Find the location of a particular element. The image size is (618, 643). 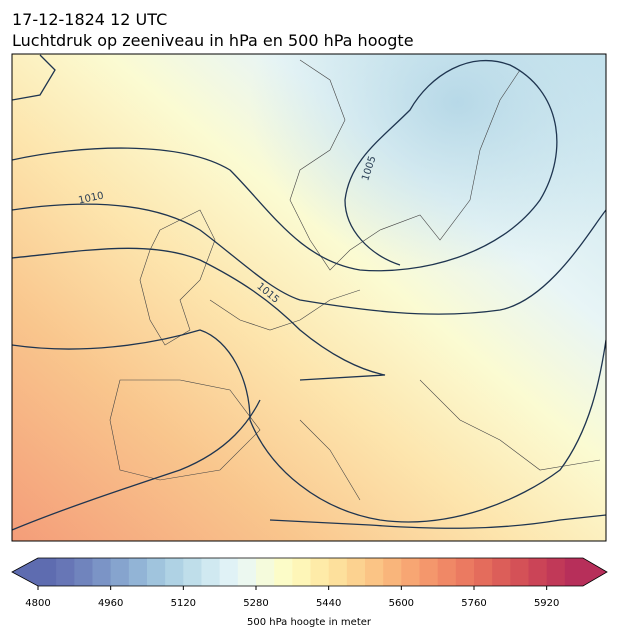

colorbar-outline is located at coordinates (309, 572).